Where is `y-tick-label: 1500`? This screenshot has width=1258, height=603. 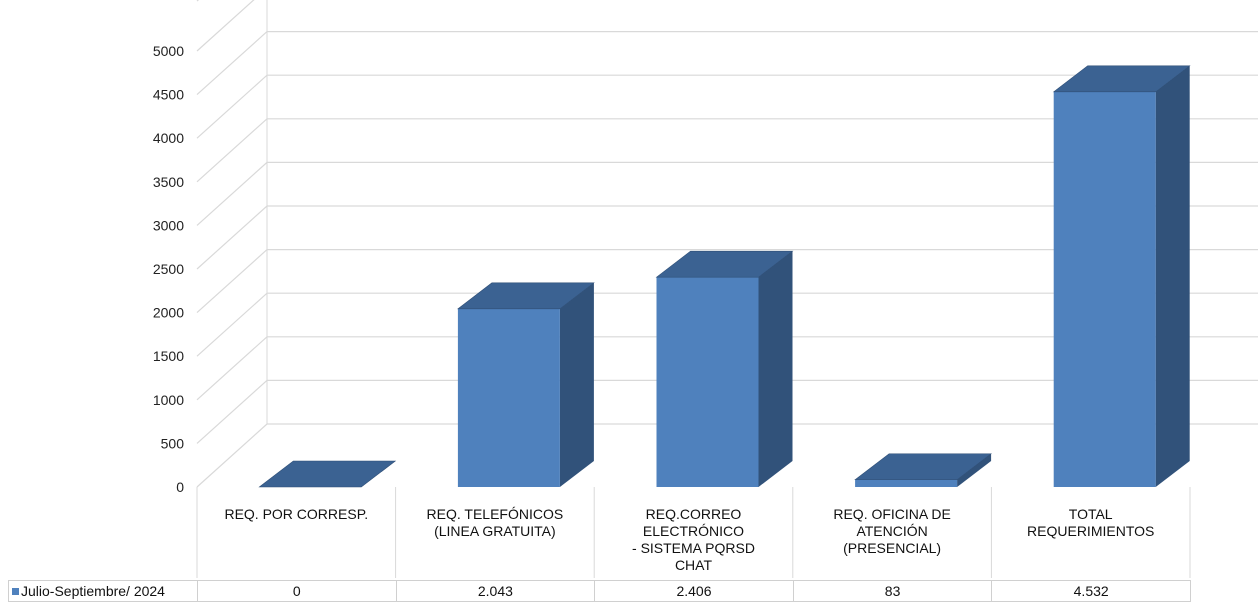 y-tick-label: 1500 is located at coordinates (168, 356).